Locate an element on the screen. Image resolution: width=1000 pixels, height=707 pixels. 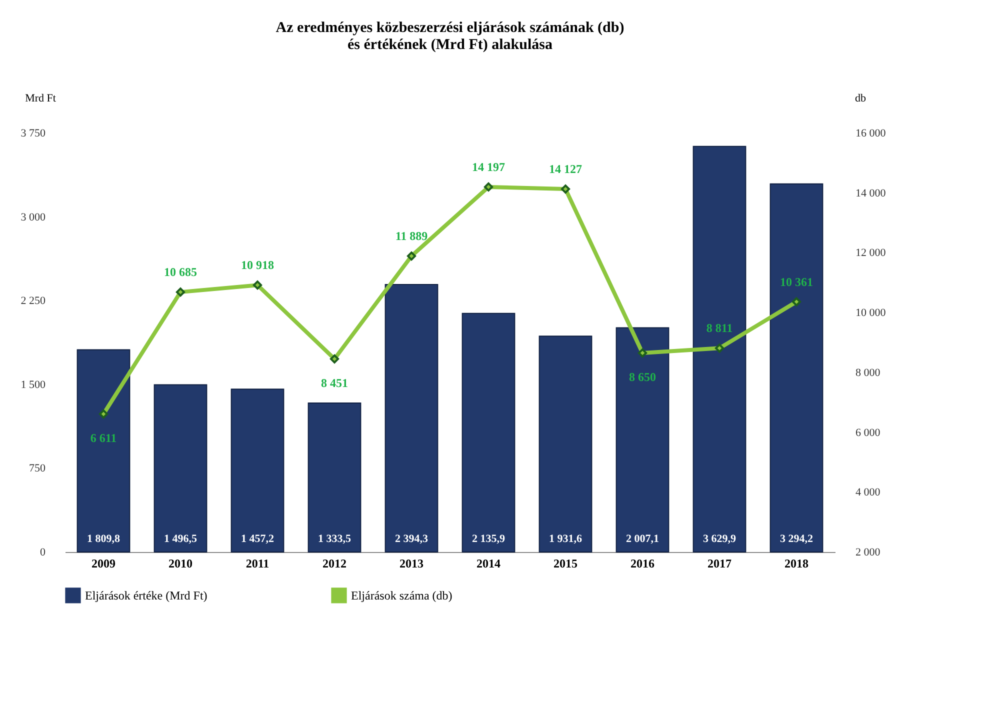
y-tick-label: 3 750 is located at coordinates (33, 134).